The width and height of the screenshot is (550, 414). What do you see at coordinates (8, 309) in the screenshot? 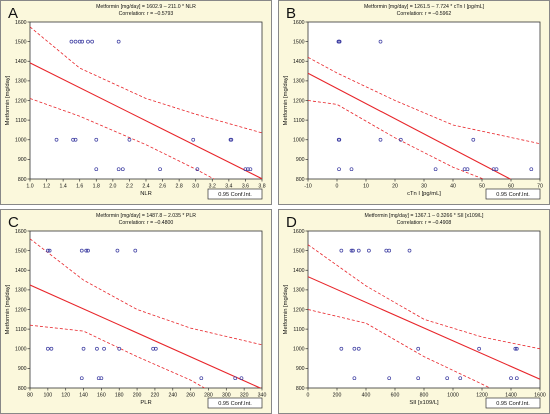
I see `y-axis-label: Metformin [mg/day]` at bounding box center [8, 309].